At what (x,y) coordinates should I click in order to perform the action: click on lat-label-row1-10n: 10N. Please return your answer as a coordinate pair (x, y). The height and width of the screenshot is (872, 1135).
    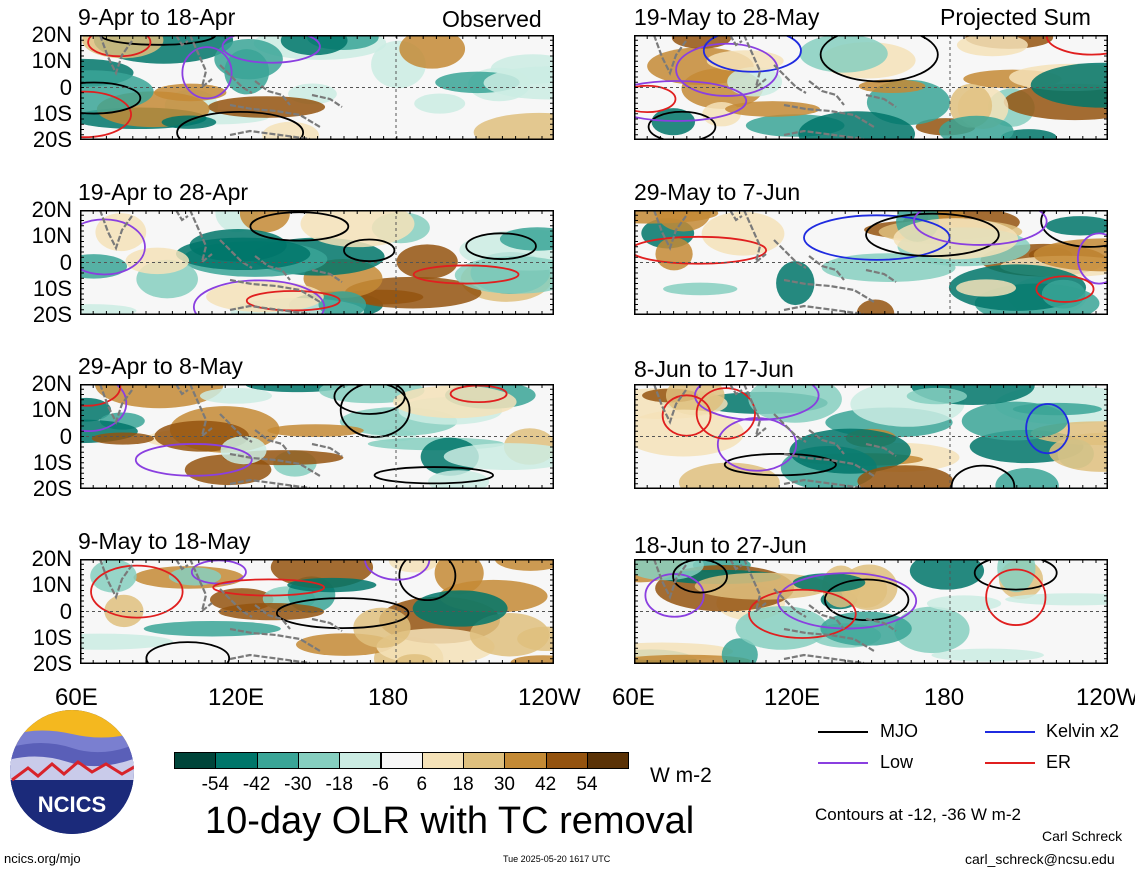
    Looking at the image, I should click on (51, 61).